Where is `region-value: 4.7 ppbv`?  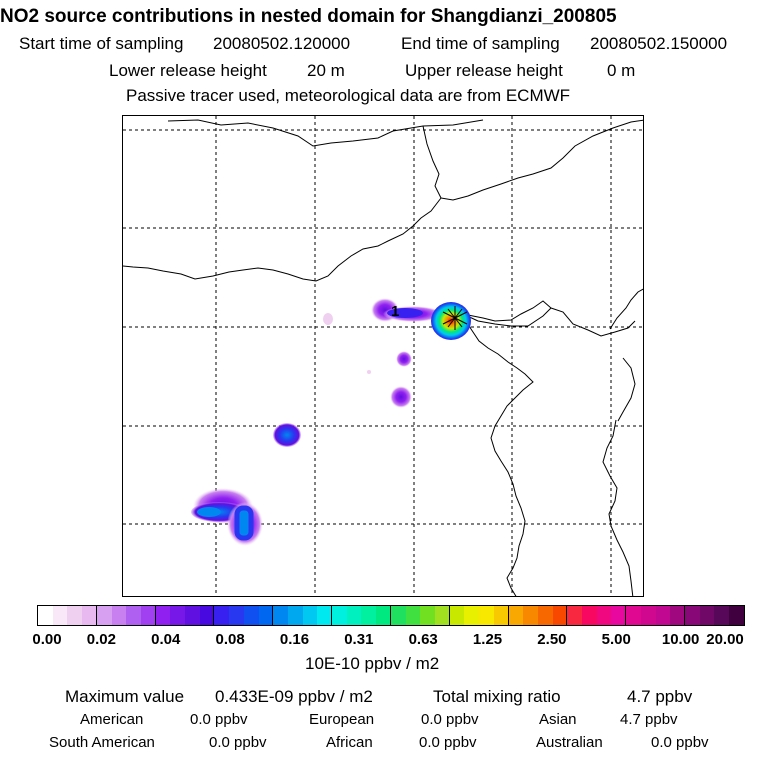 region-value: 4.7 ppbv is located at coordinates (649, 719).